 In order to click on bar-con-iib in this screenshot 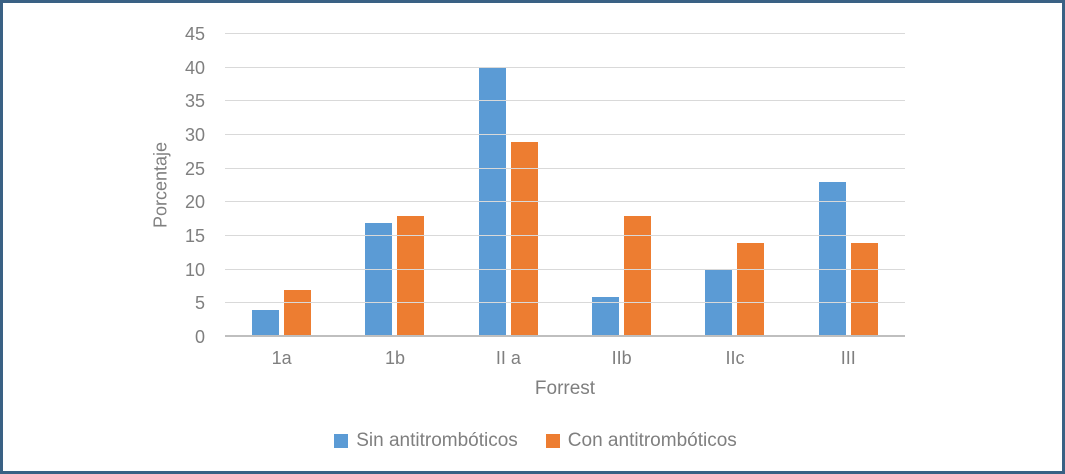, I will do `click(638, 276)`.